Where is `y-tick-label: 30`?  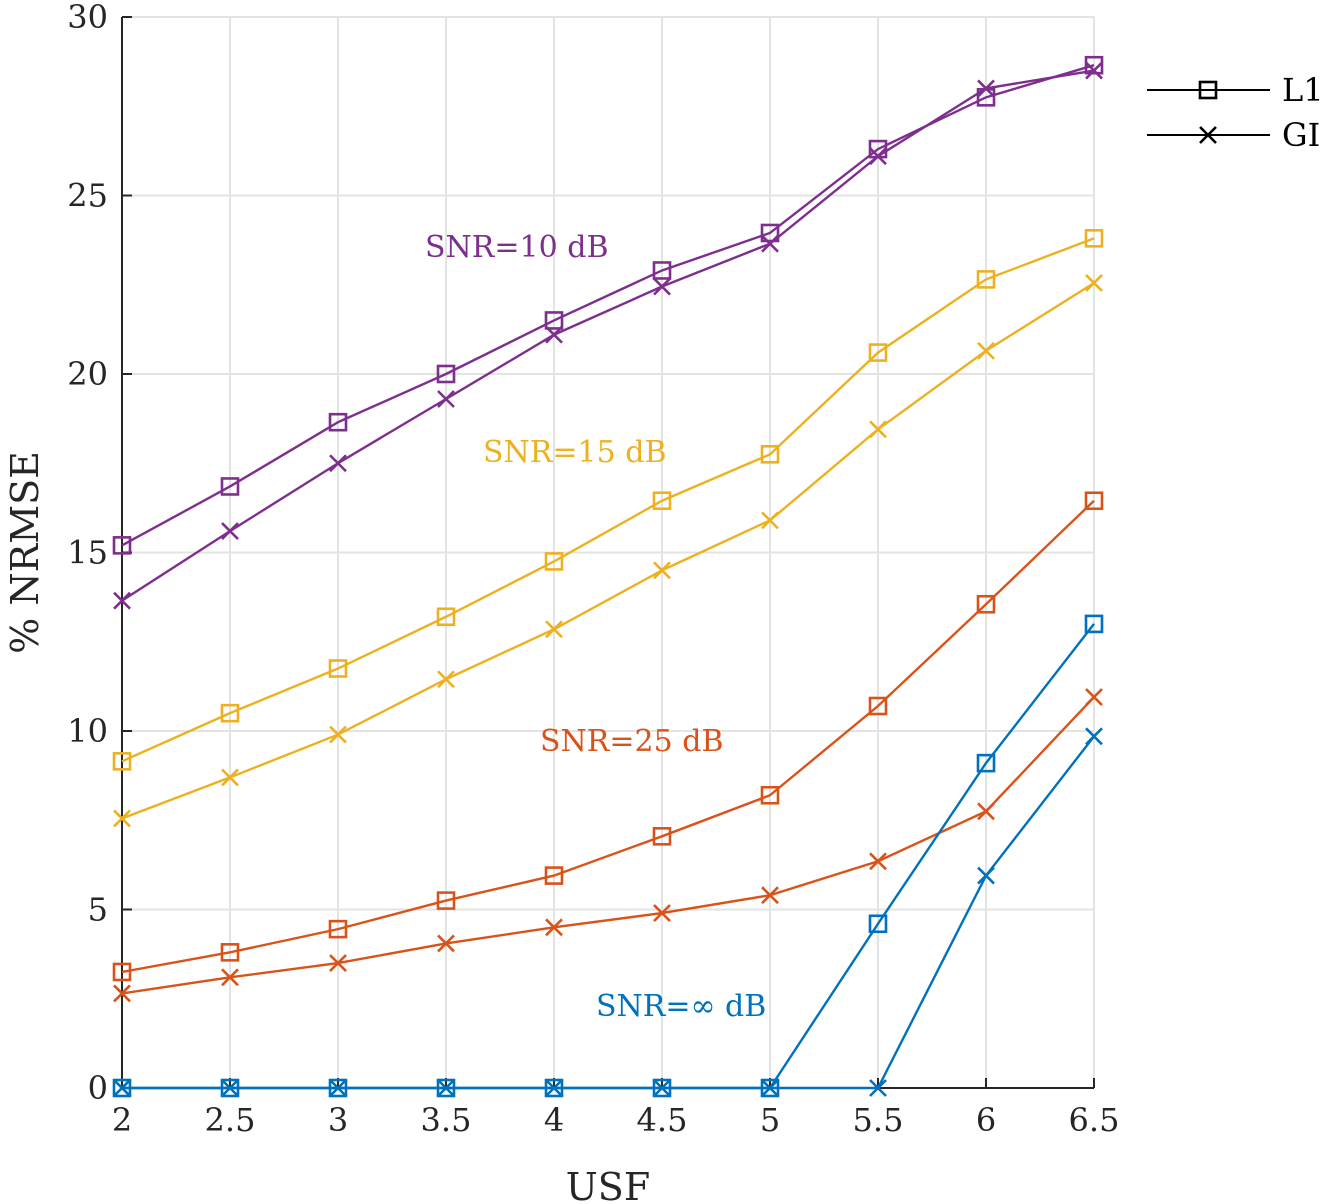
y-tick-label: 30 is located at coordinates (87, 18).